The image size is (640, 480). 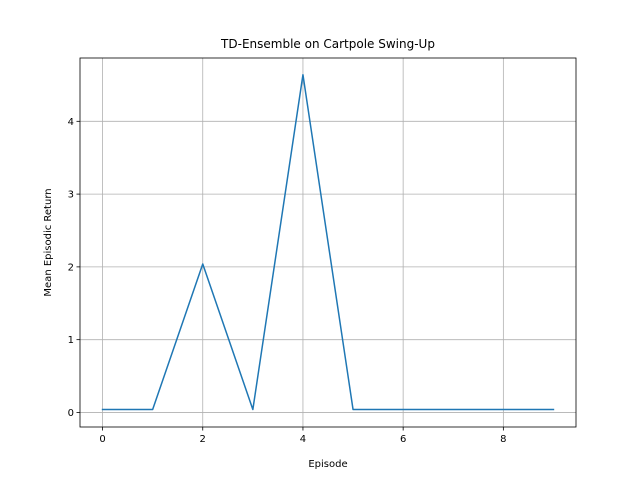 What do you see at coordinates (203, 439) in the screenshot?
I see `x-tick-label: 2` at bounding box center [203, 439].